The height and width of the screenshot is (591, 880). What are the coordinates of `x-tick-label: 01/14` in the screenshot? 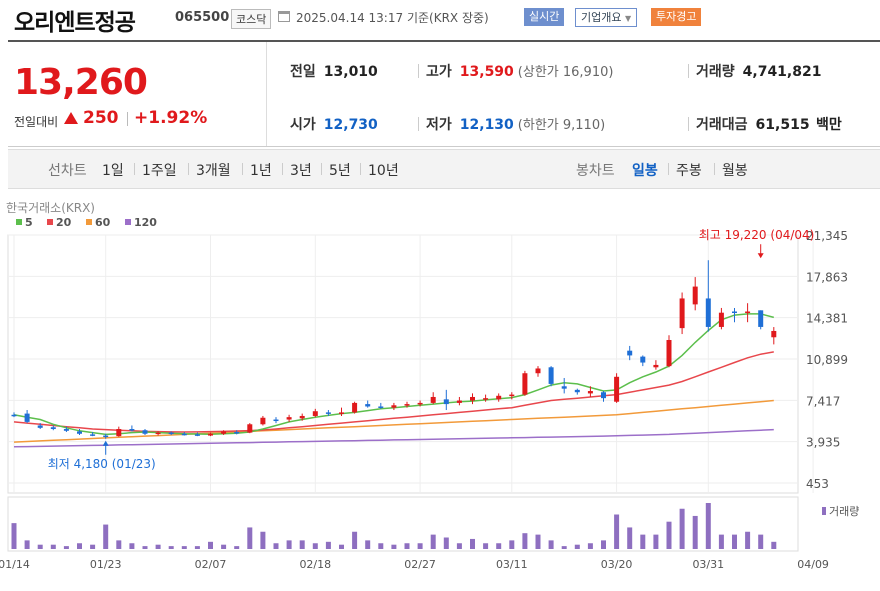 It's located at (15, 564).